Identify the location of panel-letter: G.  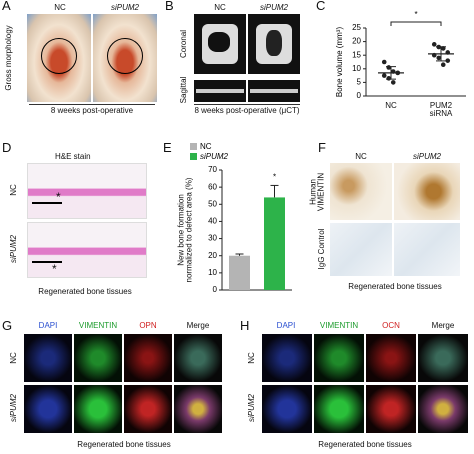
(7, 325).